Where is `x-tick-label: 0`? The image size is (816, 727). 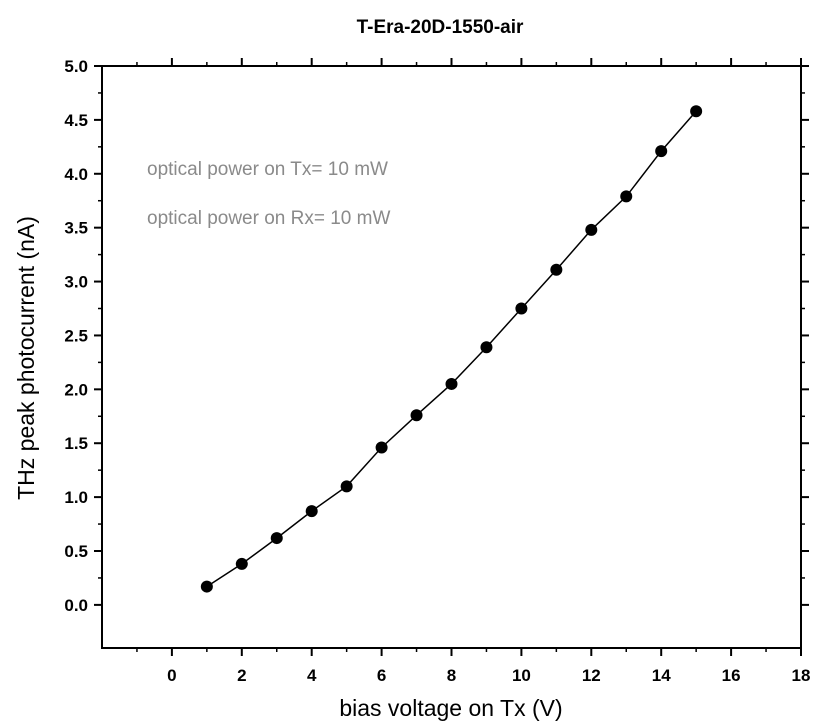 x-tick-label: 0 is located at coordinates (171, 675).